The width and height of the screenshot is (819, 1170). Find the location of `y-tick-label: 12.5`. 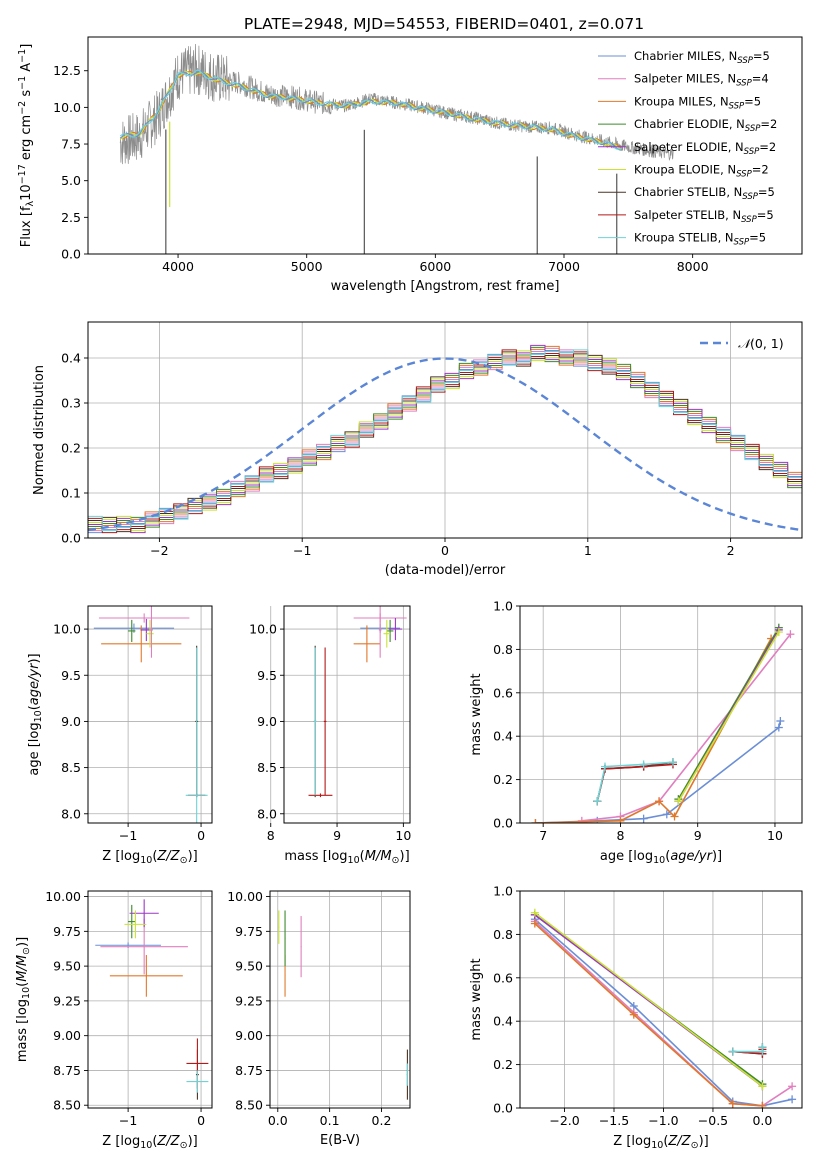

y-tick-label: 12.5 is located at coordinates (67, 70).